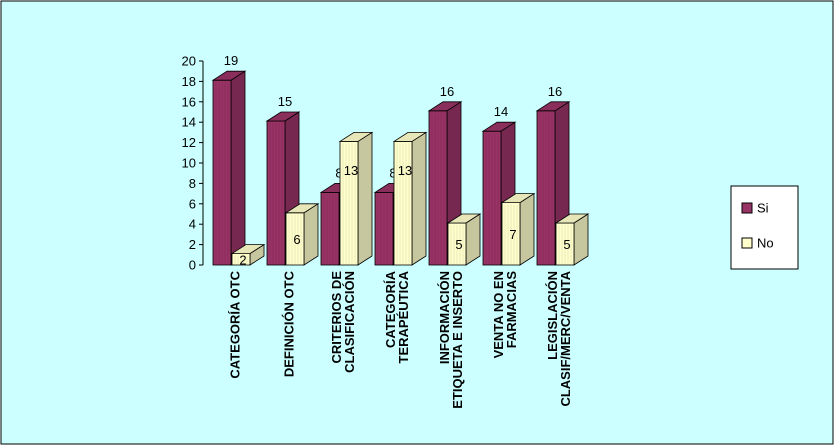 The width and height of the screenshot is (835, 446). What do you see at coordinates (765, 243) in the screenshot?
I see `legend-label-no: No` at bounding box center [765, 243].